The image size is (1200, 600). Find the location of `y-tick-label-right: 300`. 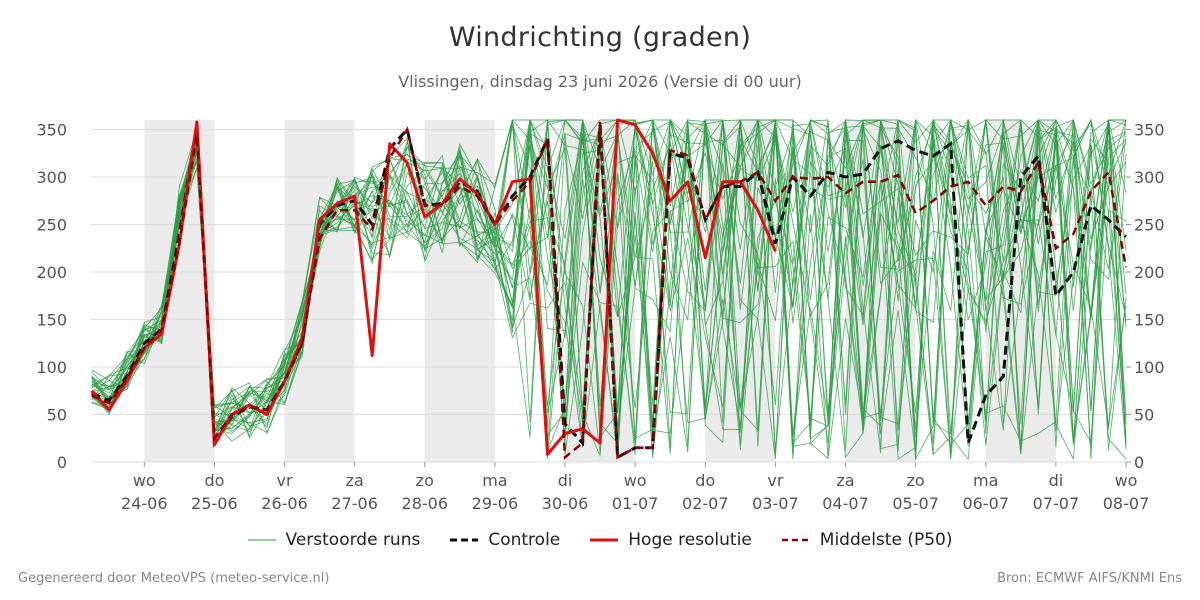

y-tick-label-right: 300 is located at coordinates (1149, 177).